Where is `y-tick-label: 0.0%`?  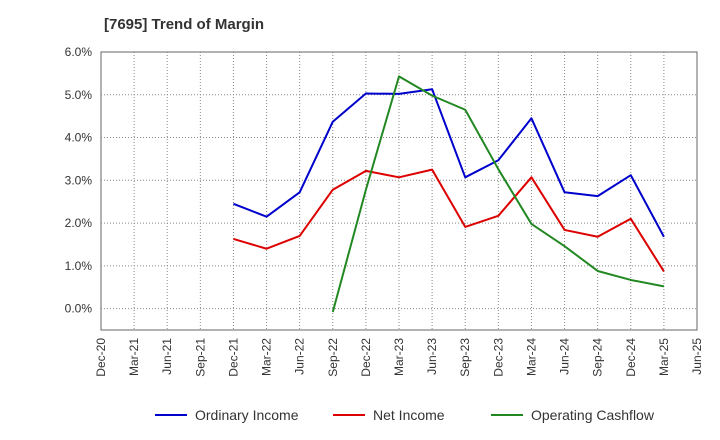 y-tick-label: 0.0% is located at coordinates (79, 309).